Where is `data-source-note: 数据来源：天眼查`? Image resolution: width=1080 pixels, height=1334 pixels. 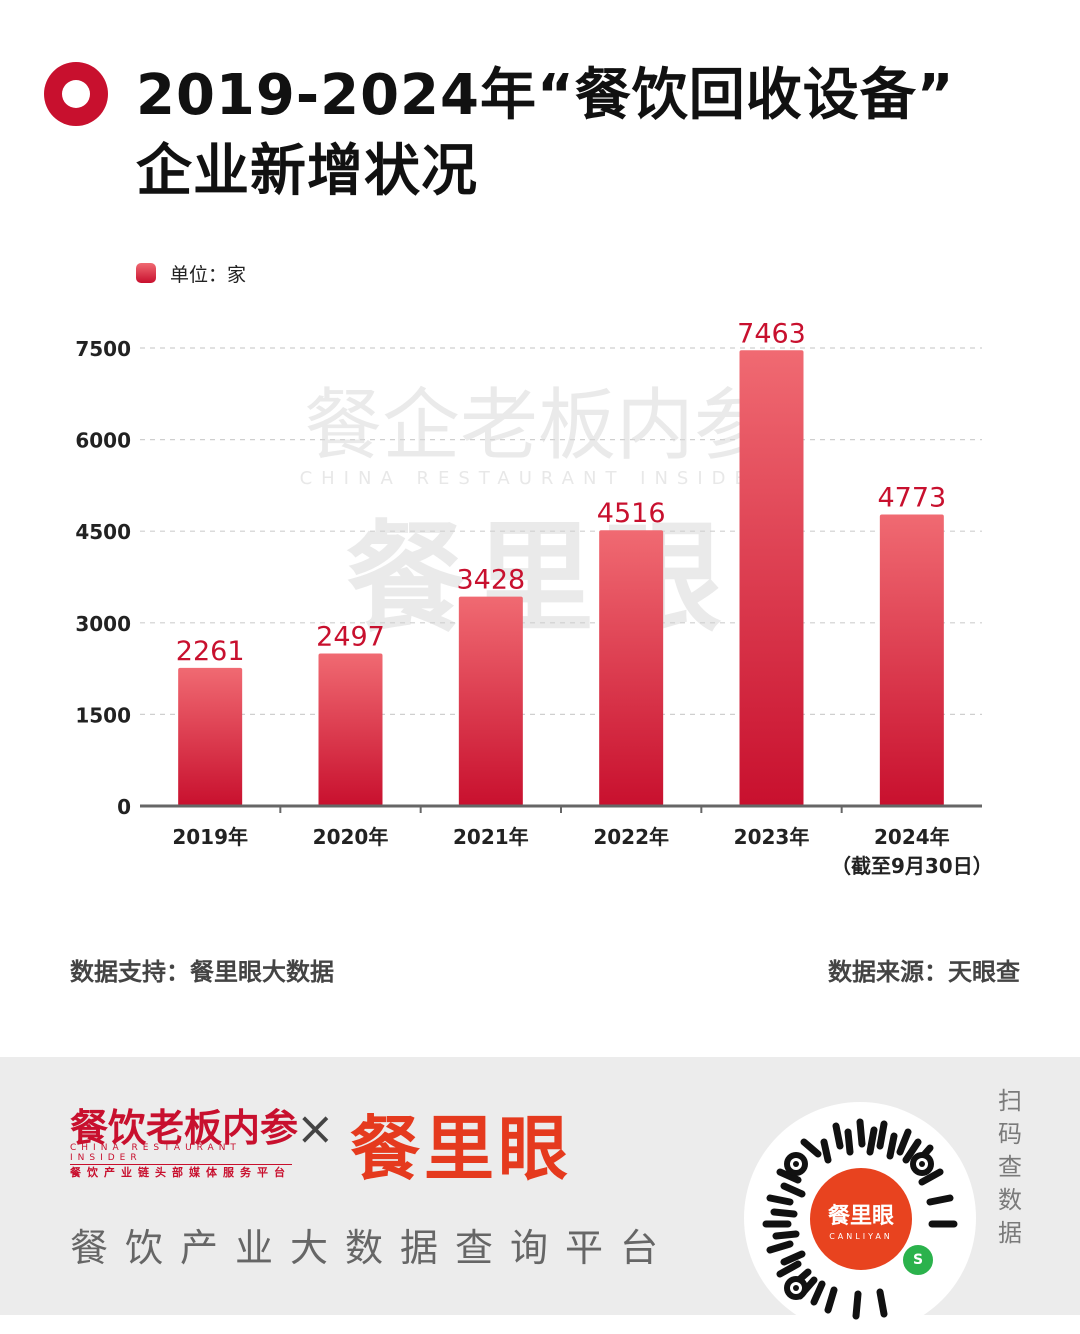 data-source-note: 数据来源：天眼查 is located at coordinates (924, 972).